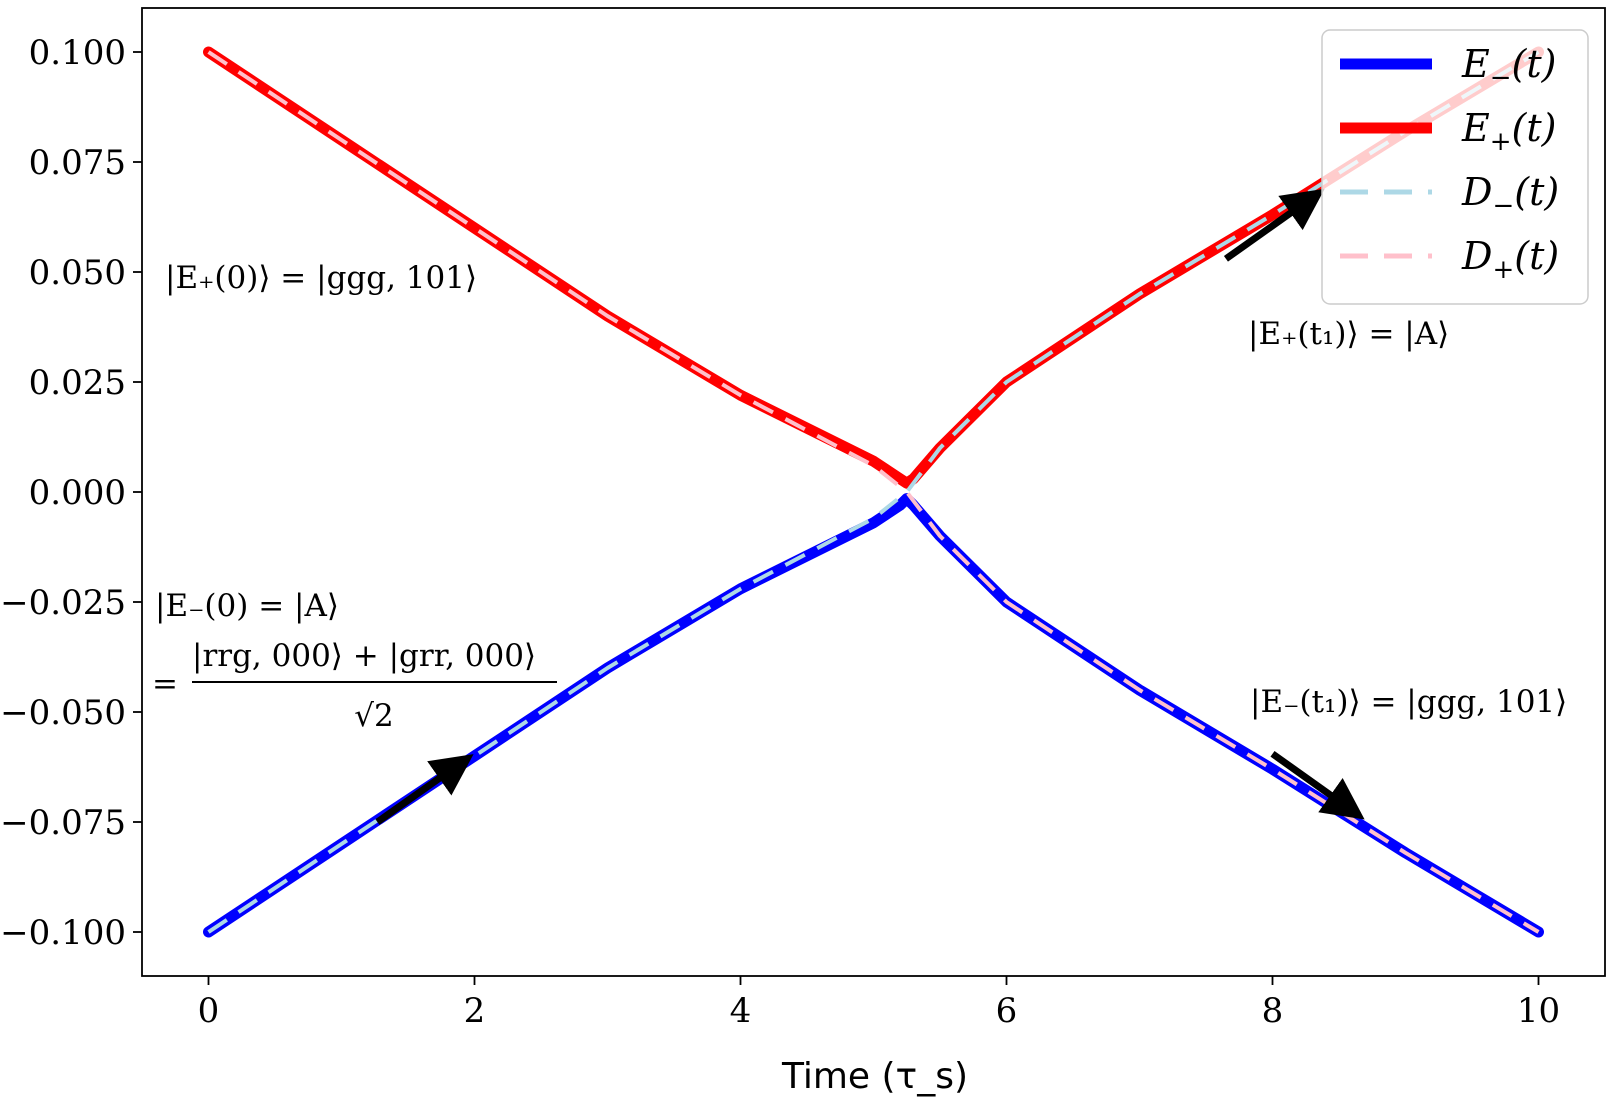 Image resolution: width=1612 pixels, height=1103 pixels. Describe the element at coordinates (77, 273) in the screenshot. I see `y-tick-label: 0.050` at that location.